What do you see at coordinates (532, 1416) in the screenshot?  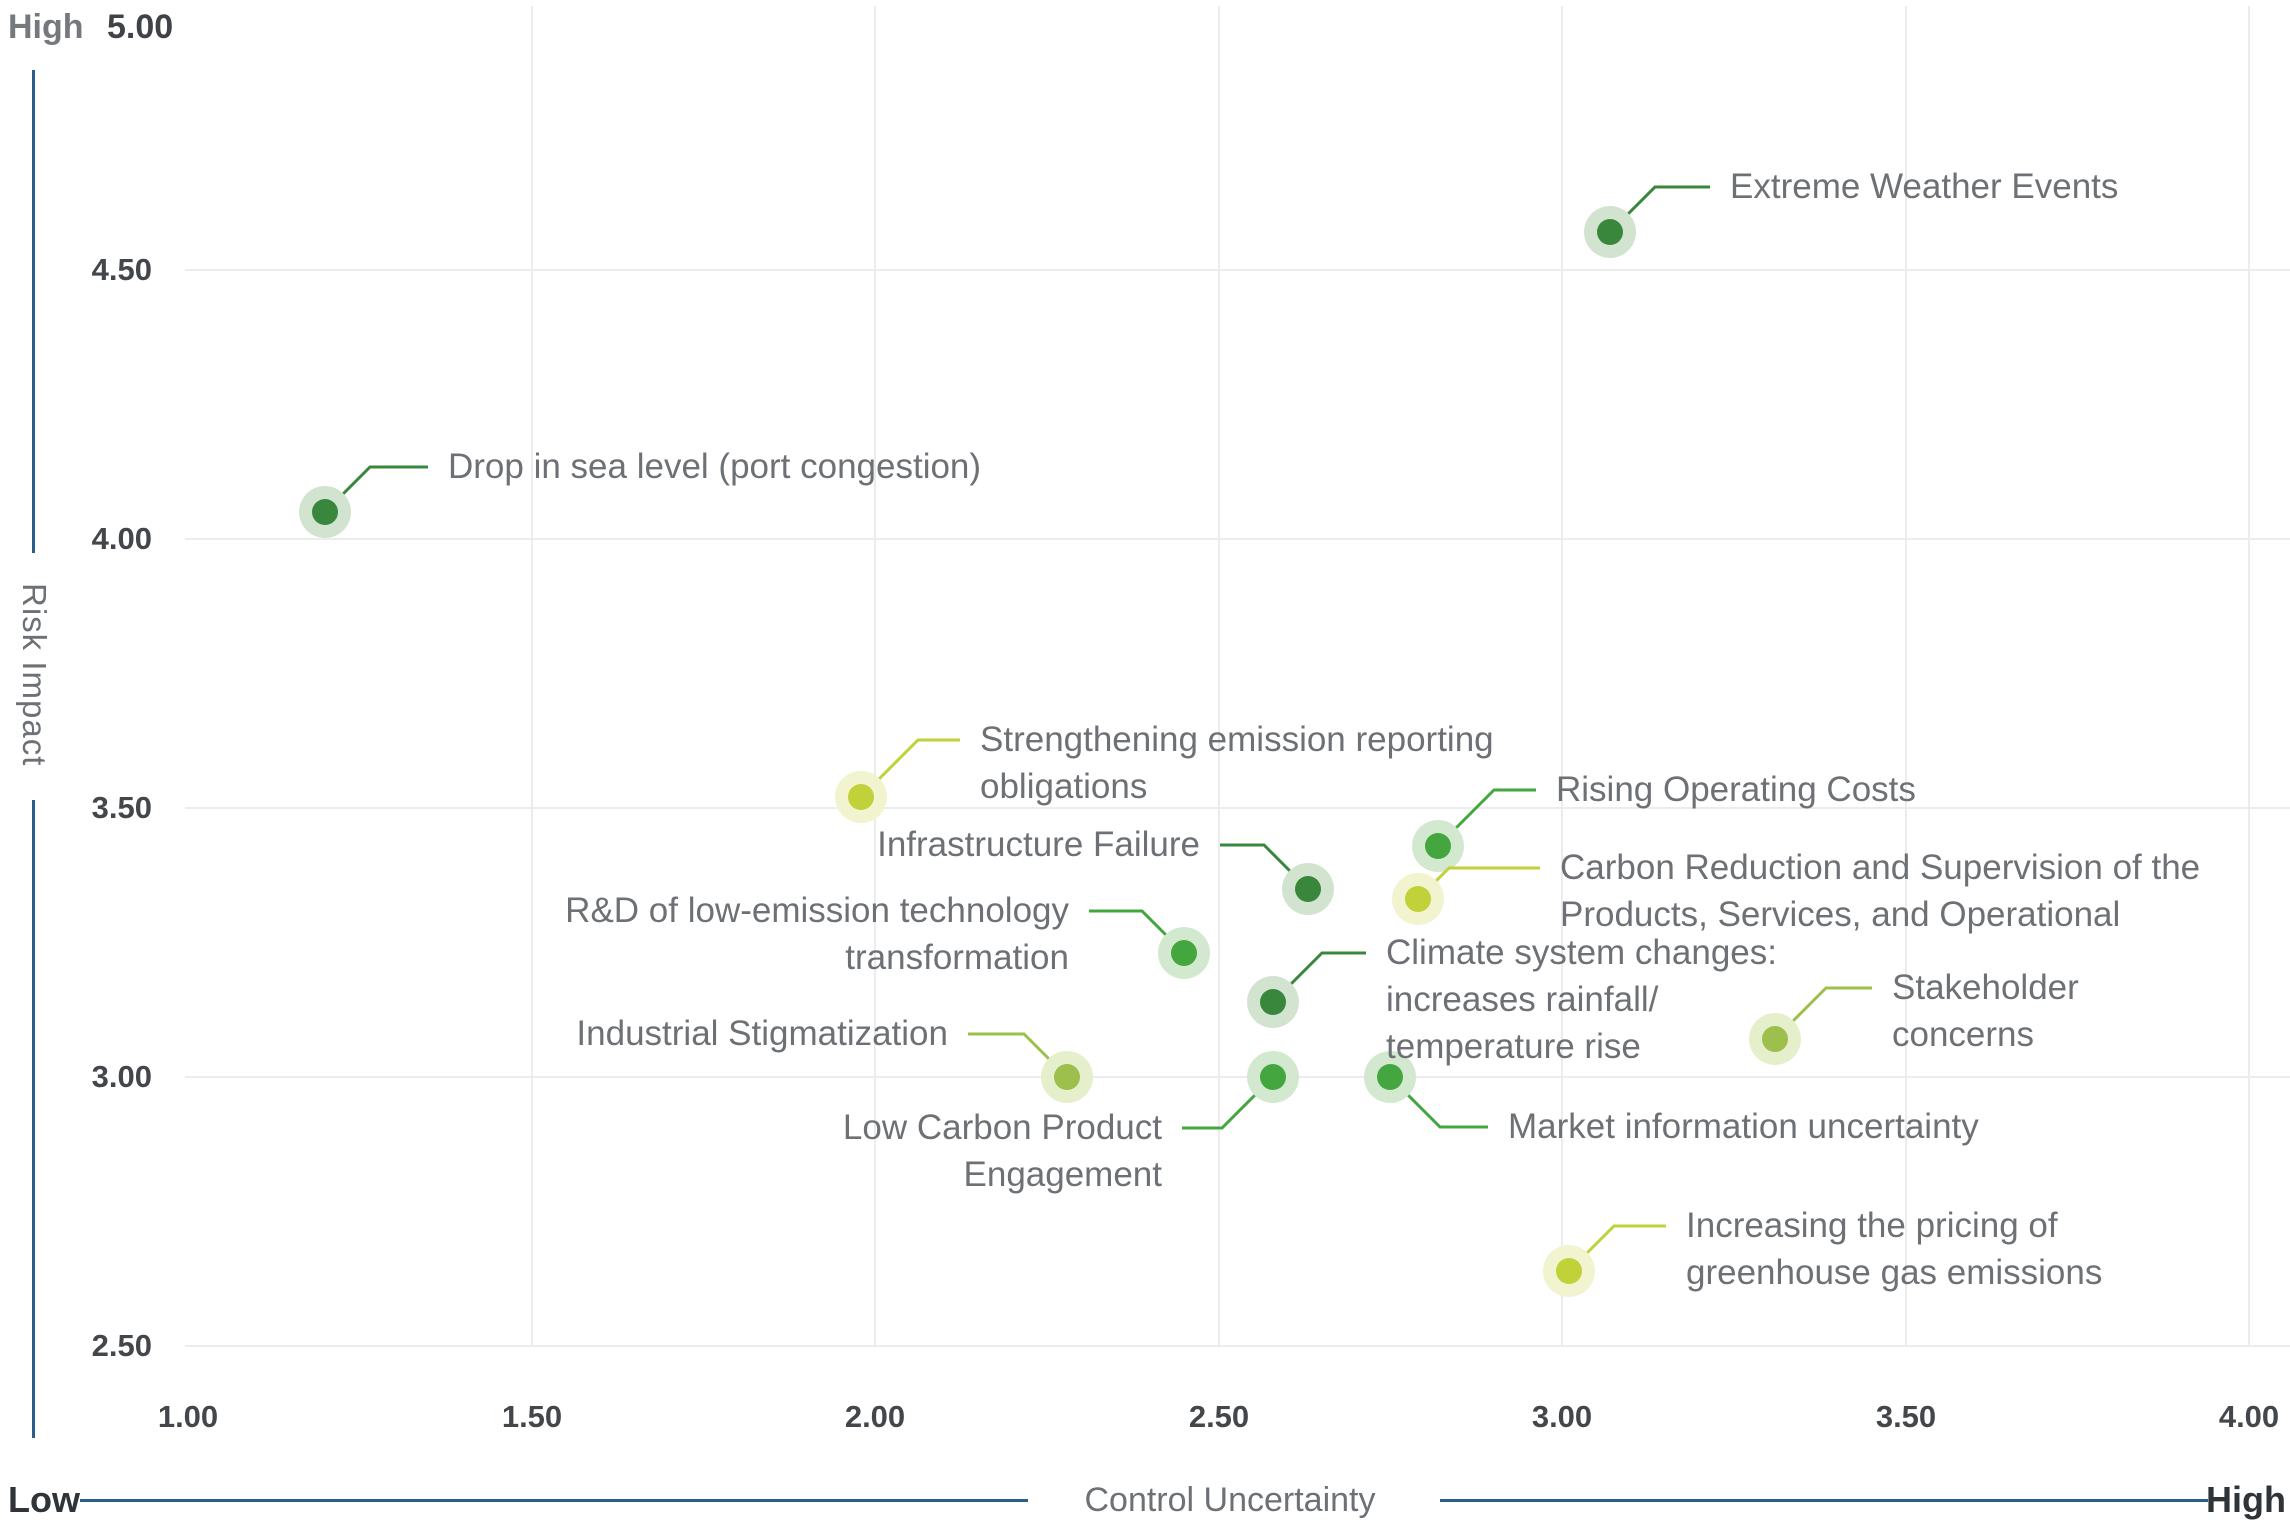 I see `x-tick-label: 1.50` at bounding box center [532, 1416].